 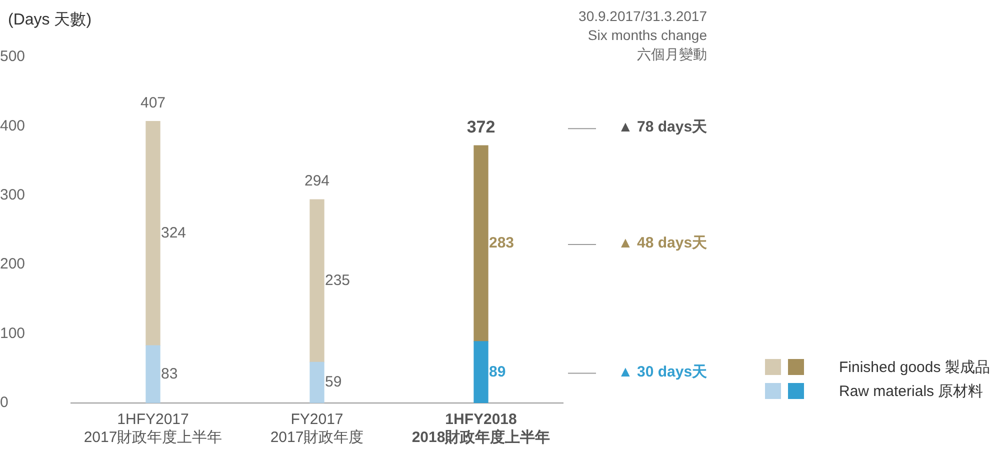 What do you see at coordinates (663, 127) in the screenshot?
I see `text: ▲ 78 days天` at bounding box center [663, 127].